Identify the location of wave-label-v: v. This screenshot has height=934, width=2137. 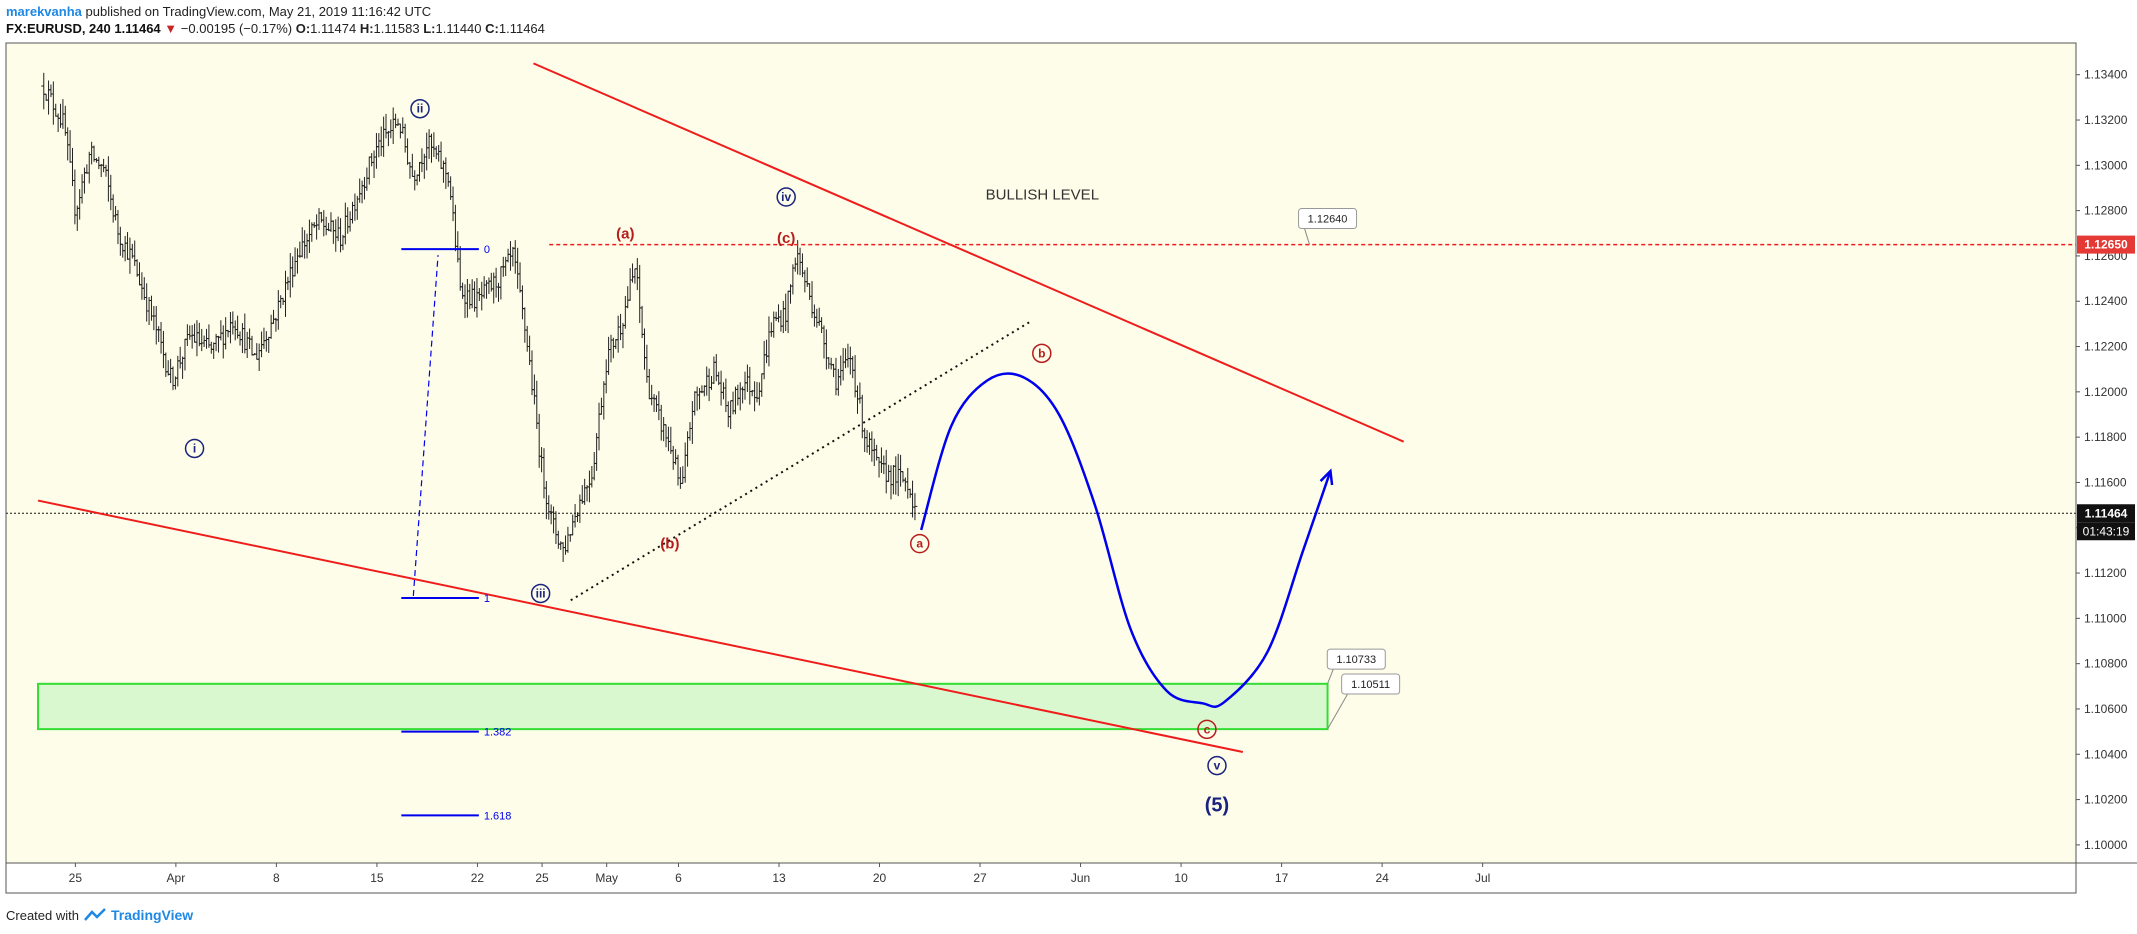
(1217, 766).